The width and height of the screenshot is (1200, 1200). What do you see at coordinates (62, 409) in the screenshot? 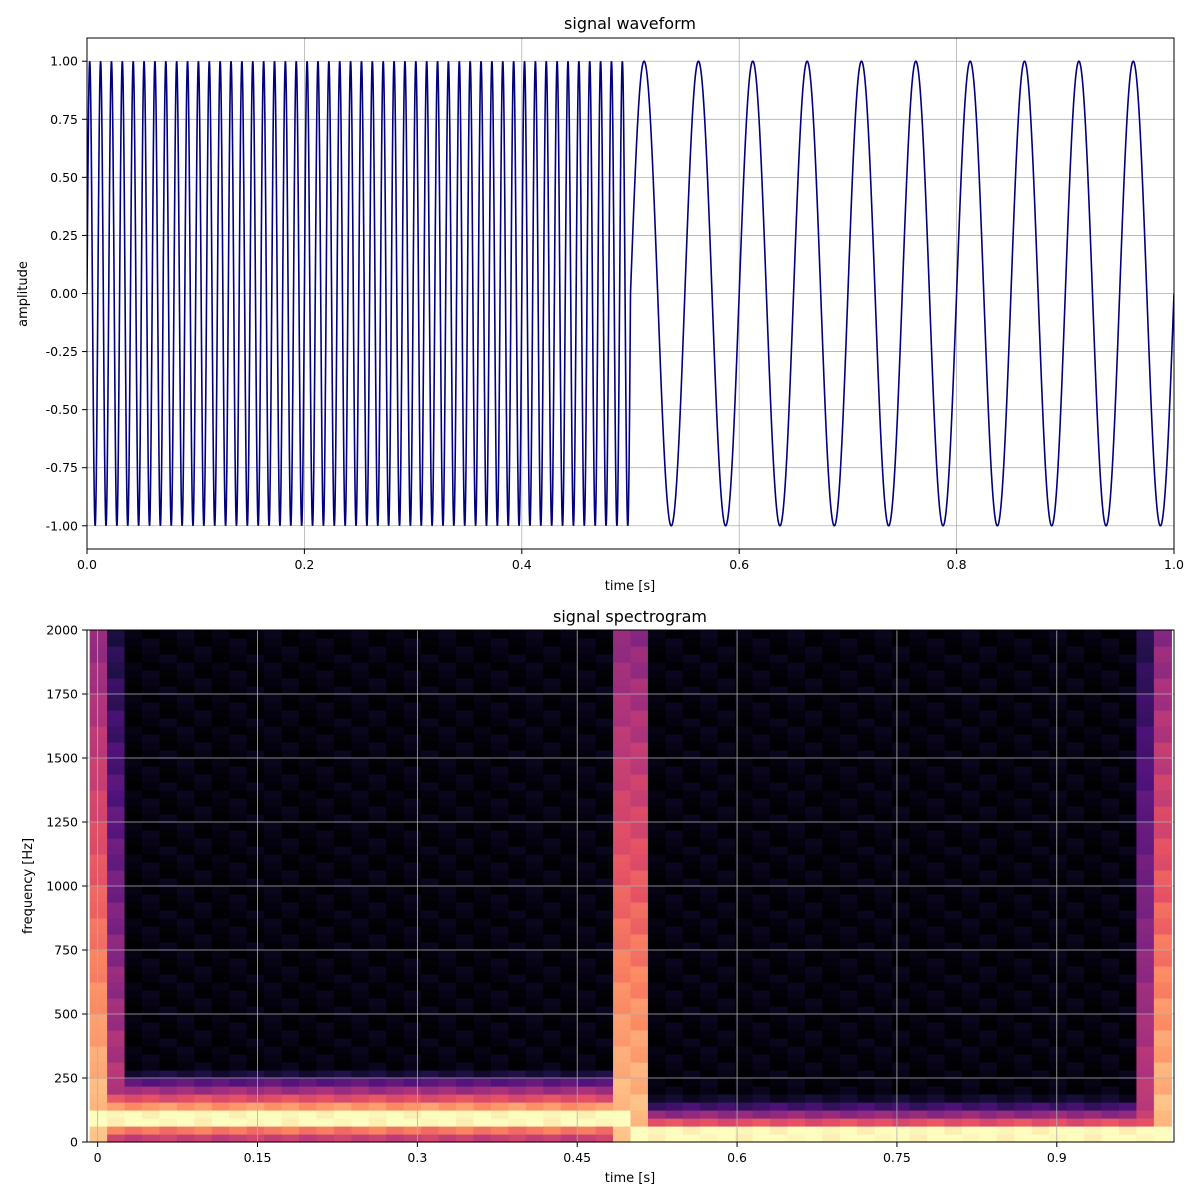
I see `waveform-y-tick-label: -0.50` at bounding box center [62, 409].